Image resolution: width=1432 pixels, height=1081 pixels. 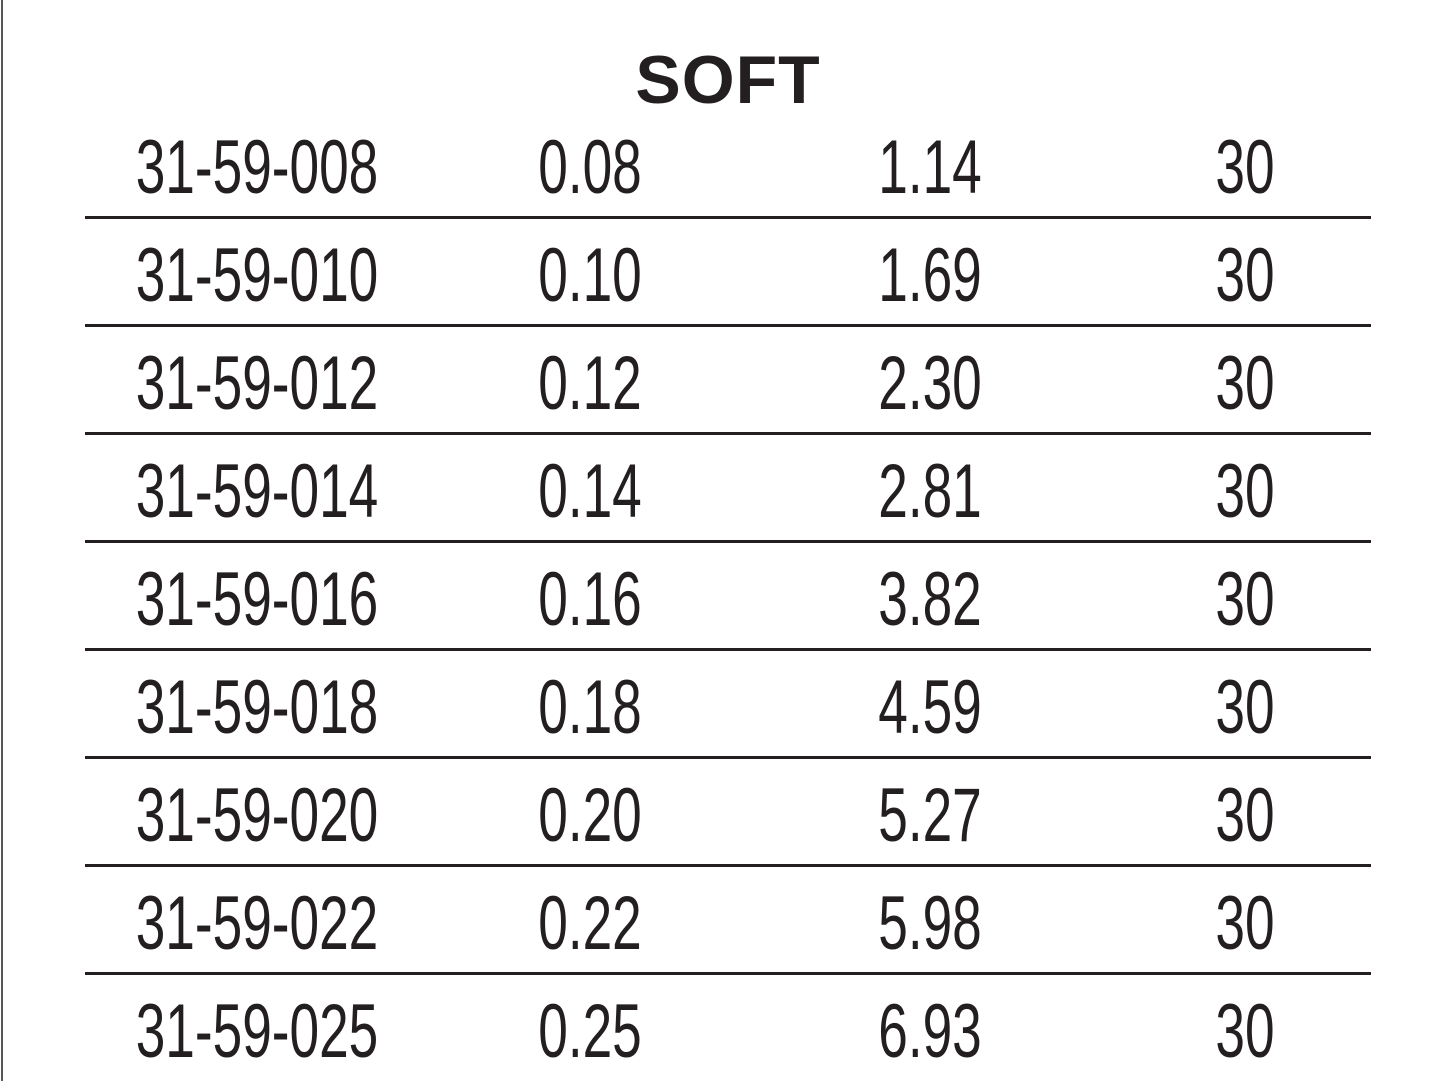 I want to click on table-cell: 3.82, so click(x=930, y=599).